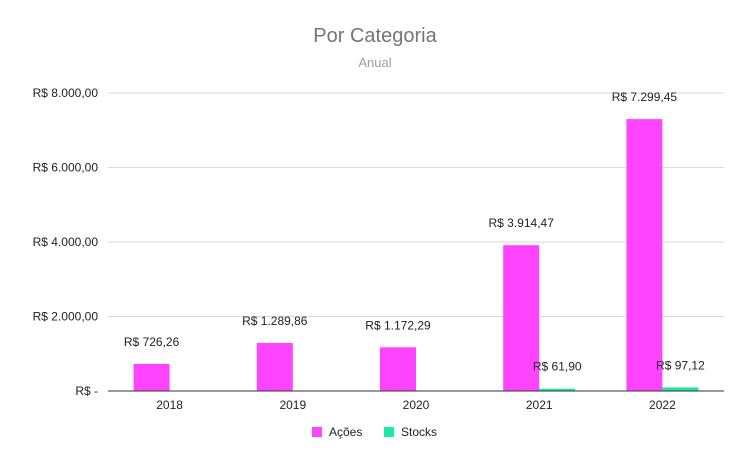 Image resolution: width=750 pixels, height=464 pixels. What do you see at coordinates (152, 342) in the screenshot?
I see `data-label: R$ 726,26` at bounding box center [152, 342].